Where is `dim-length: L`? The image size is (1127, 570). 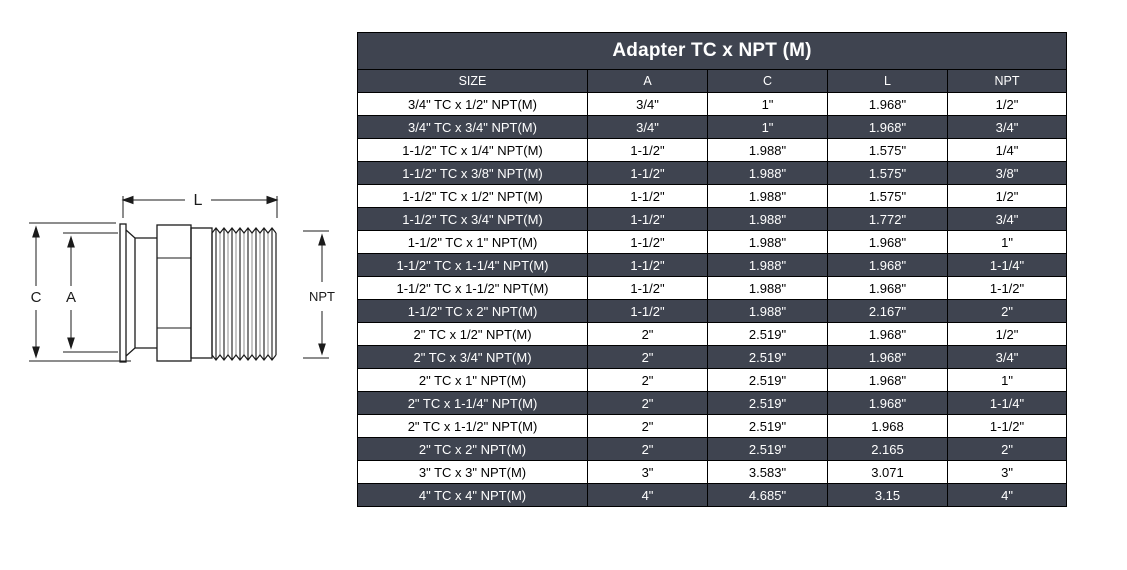 dim-length: L is located at coordinates (200, 205).